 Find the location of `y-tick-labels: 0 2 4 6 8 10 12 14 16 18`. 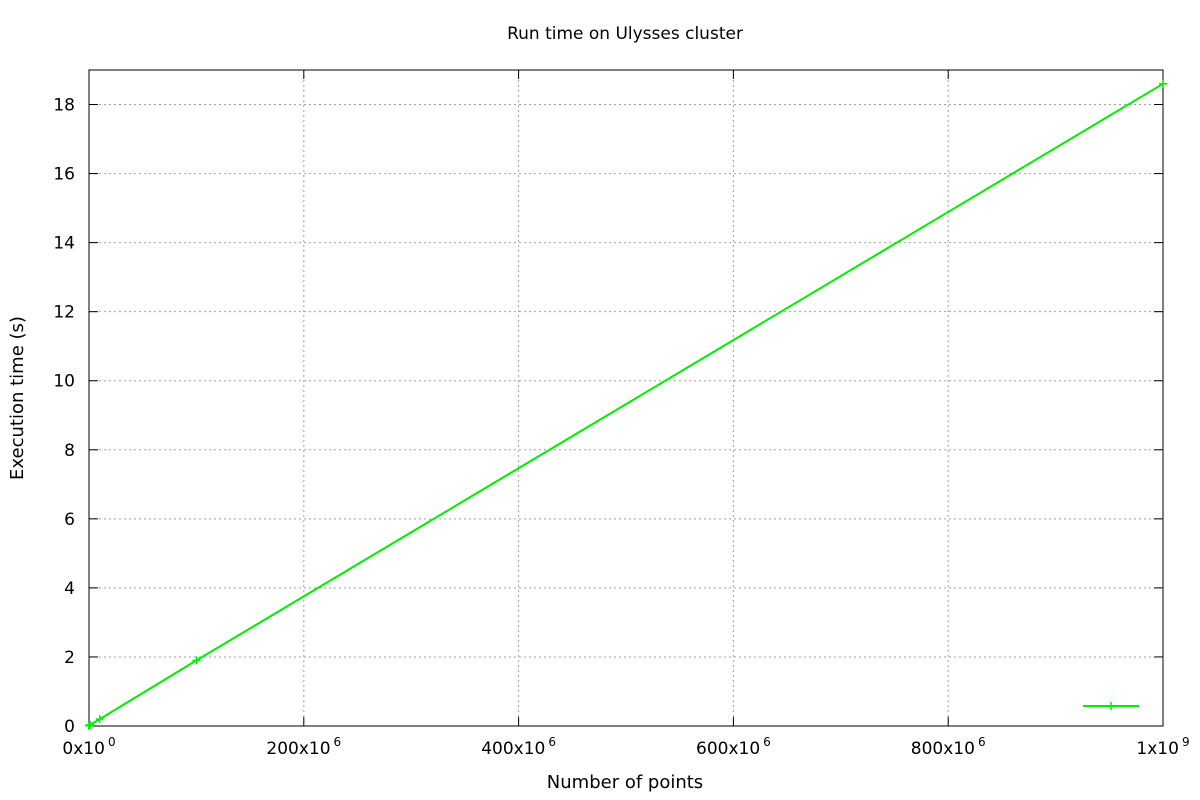

y-tick-labels: 0 2 4 6 8 10 12 14 16 18 is located at coordinates (64, 416).